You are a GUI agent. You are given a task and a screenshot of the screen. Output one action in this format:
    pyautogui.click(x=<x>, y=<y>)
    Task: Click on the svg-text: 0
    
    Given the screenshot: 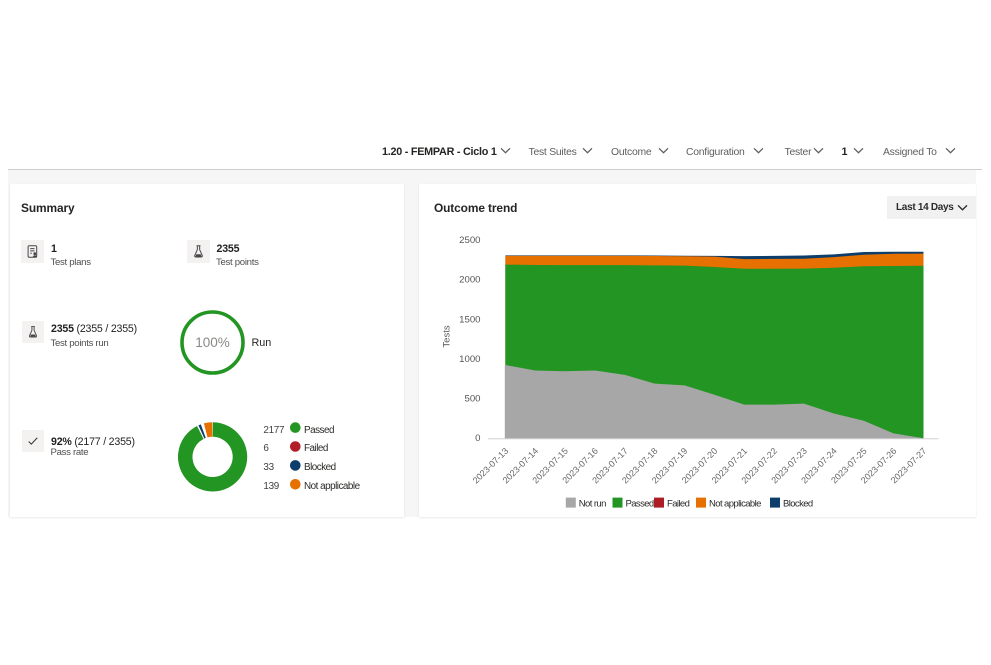 What is the action you would take?
    pyautogui.click(x=477, y=438)
    